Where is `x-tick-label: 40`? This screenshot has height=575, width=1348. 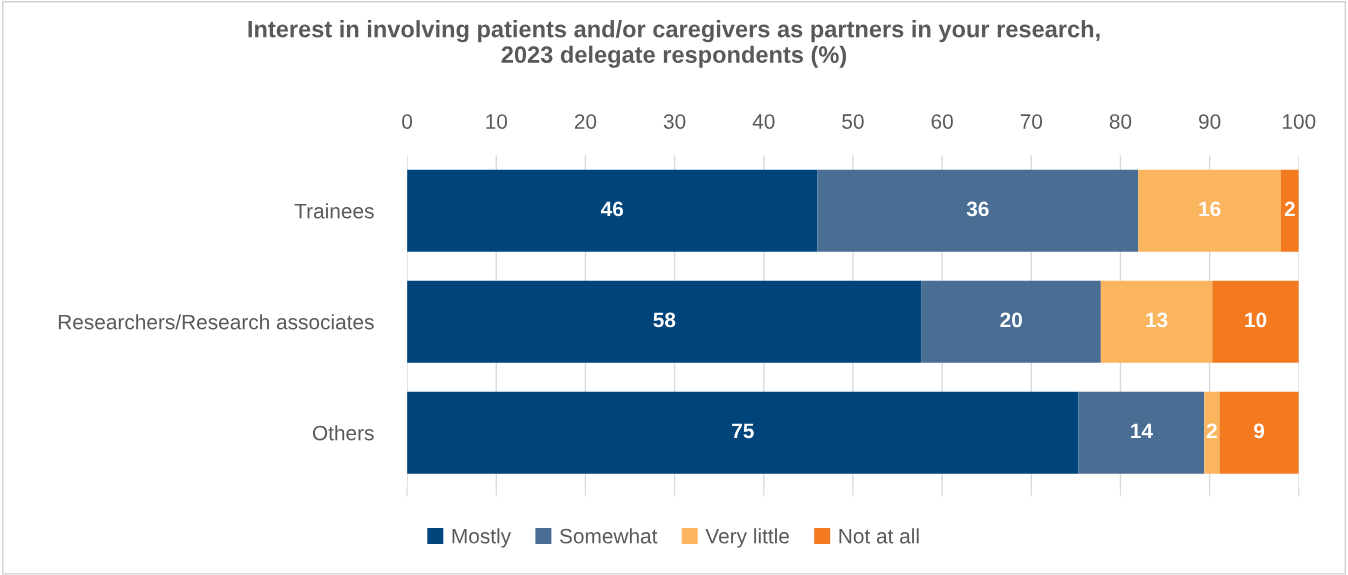
x-tick-label: 40 is located at coordinates (763, 121).